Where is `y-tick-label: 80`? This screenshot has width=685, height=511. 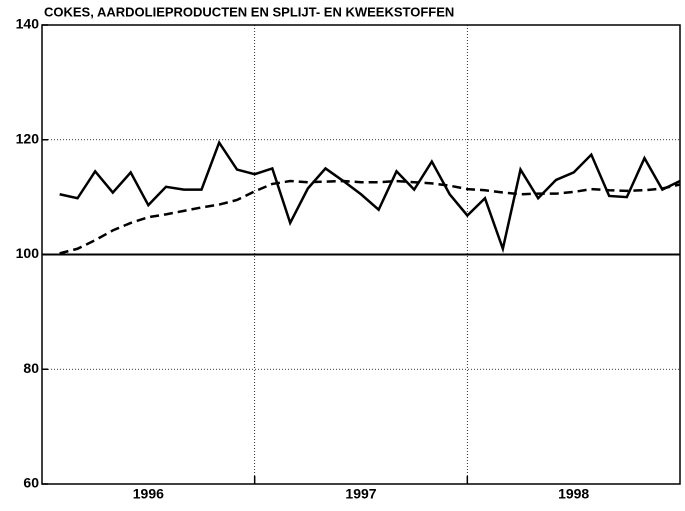
y-tick-label: 80 is located at coordinates (31, 368).